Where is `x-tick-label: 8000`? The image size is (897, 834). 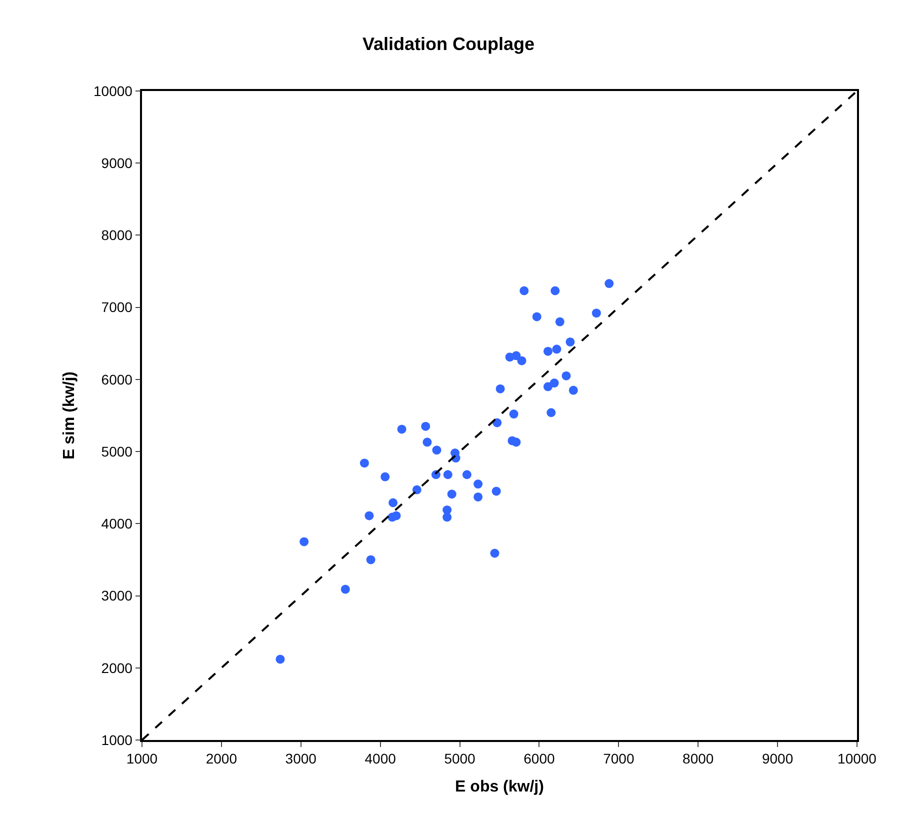
x-tick-label: 8000 is located at coordinates (698, 758).